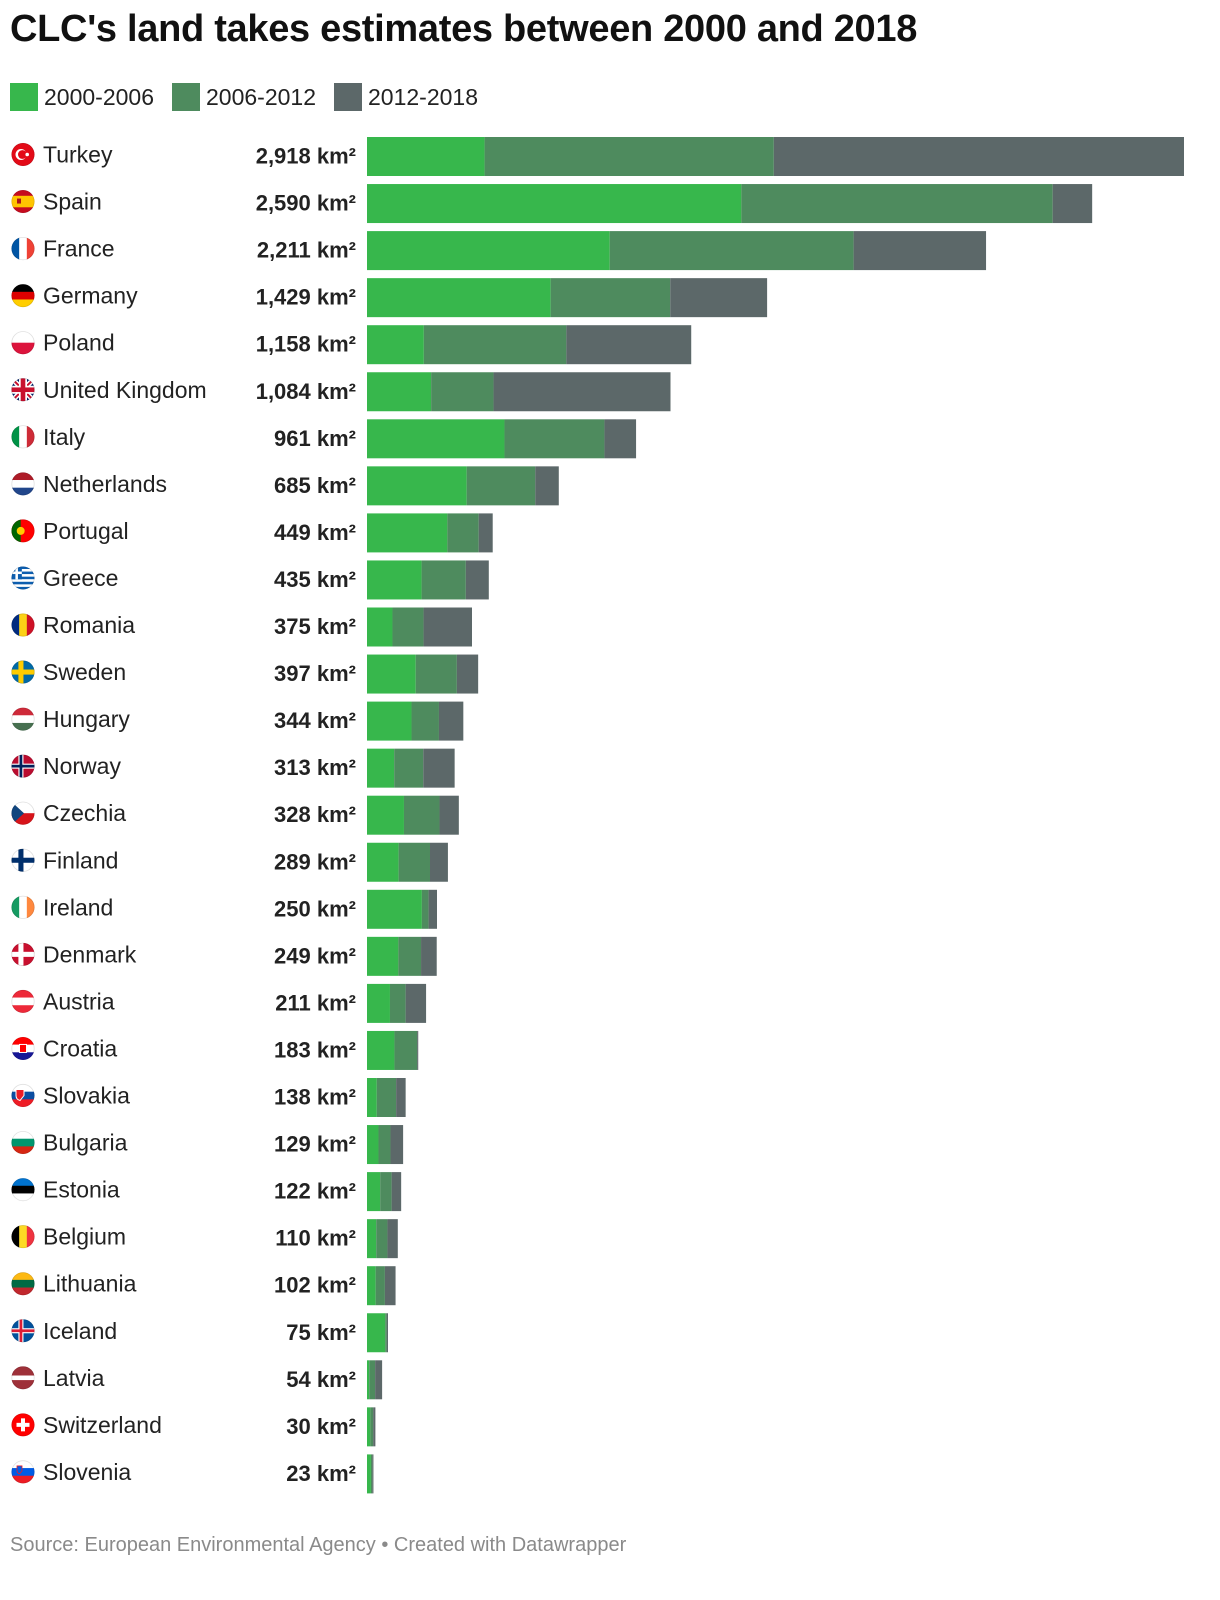 This screenshot has width=1220, height=1600. Describe the element at coordinates (23, 1425) in the screenshot. I see `switzerland-flag-icon` at that location.